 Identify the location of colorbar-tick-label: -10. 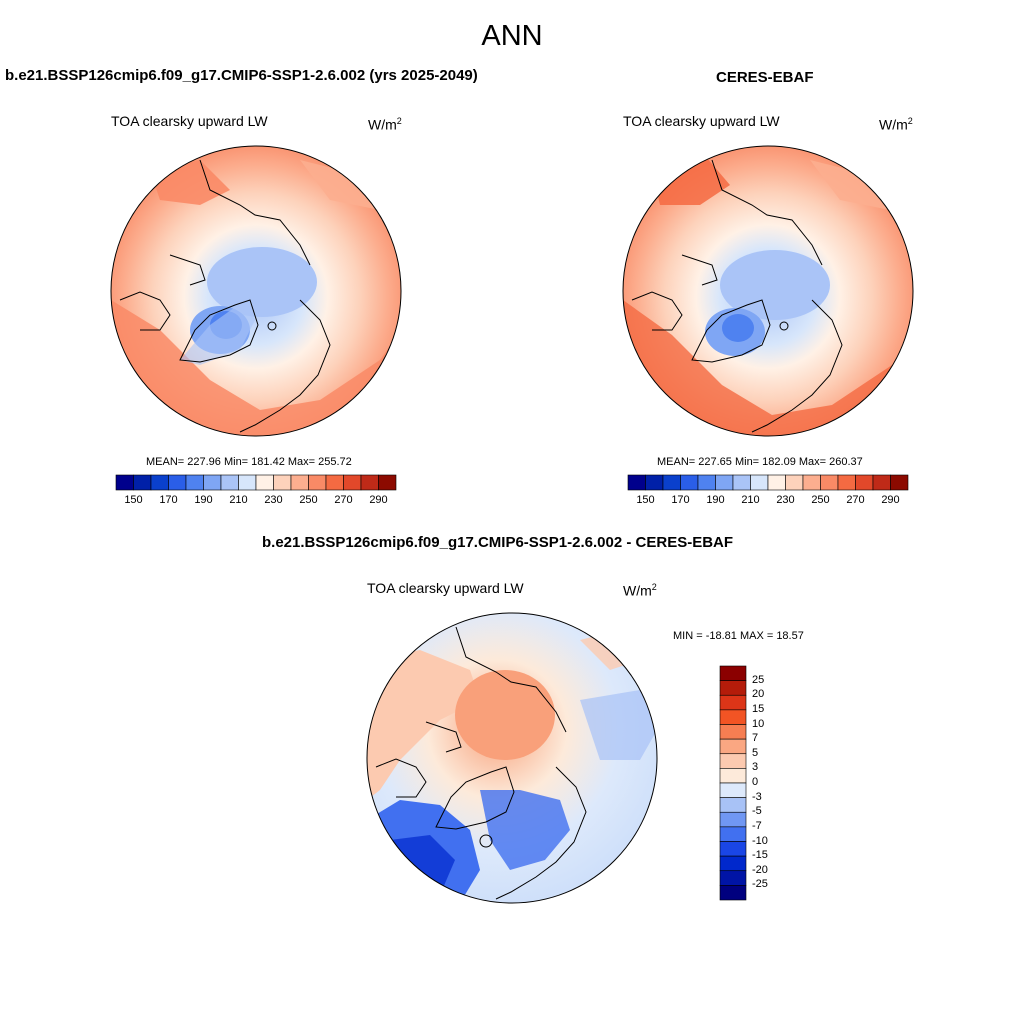
(760, 840).